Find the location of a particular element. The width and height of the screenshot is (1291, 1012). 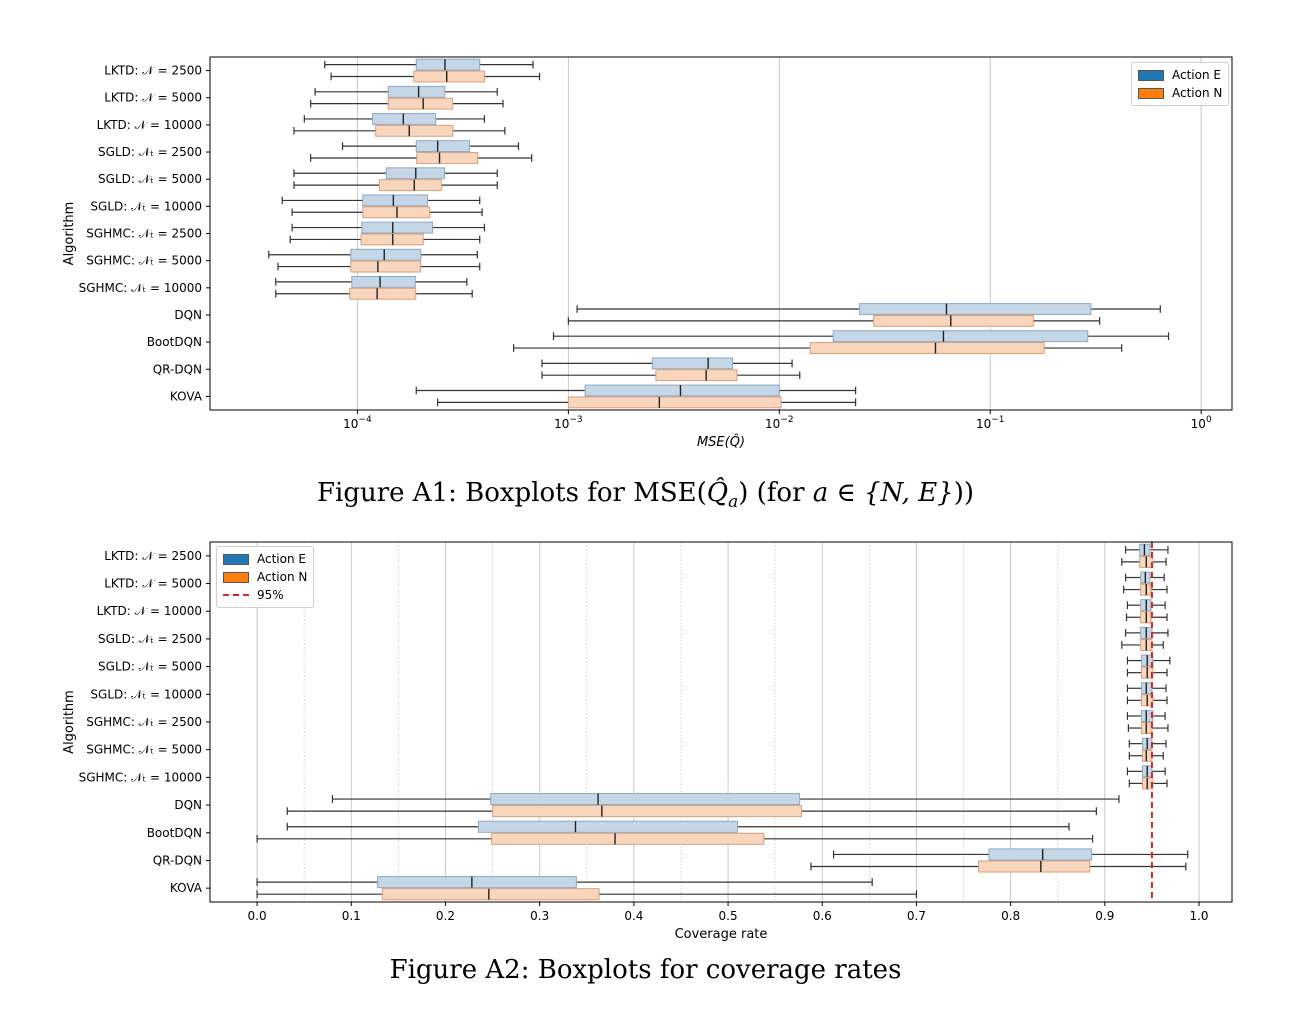

x-tick-exponent: −2 is located at coordinates (786, 420).